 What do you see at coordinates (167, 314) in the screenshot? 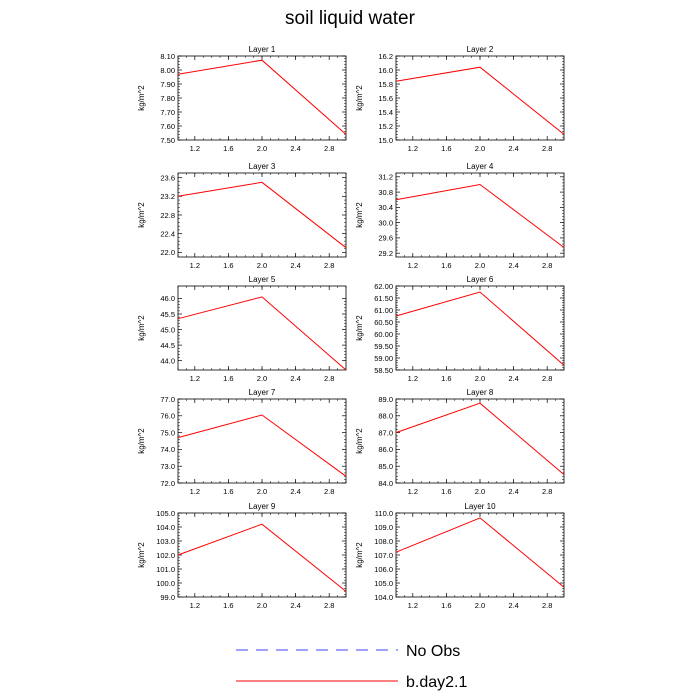
I see `y-tick-label: 45.5` at bounding box center [167, 314].